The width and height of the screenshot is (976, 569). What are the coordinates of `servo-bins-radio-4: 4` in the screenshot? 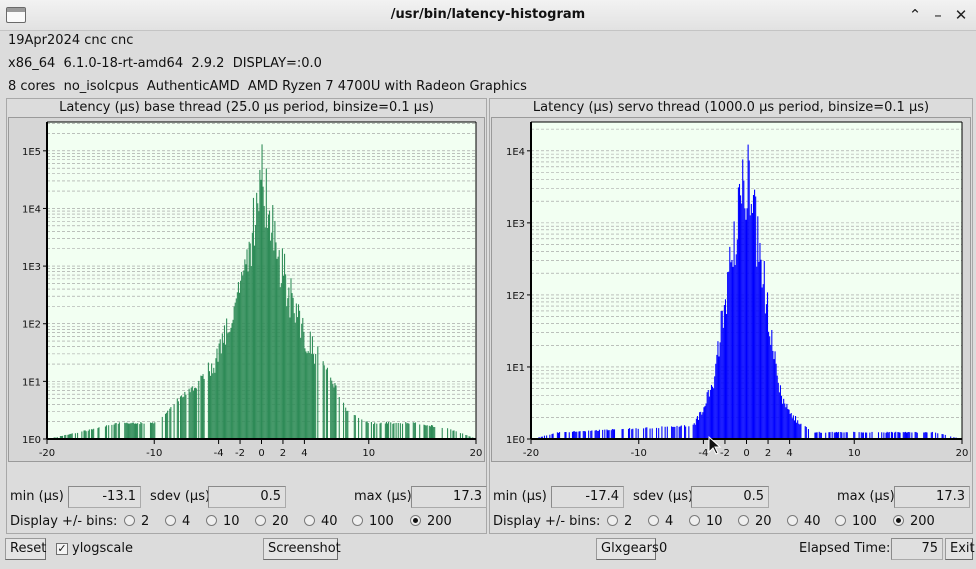 It's located at (660, 521).